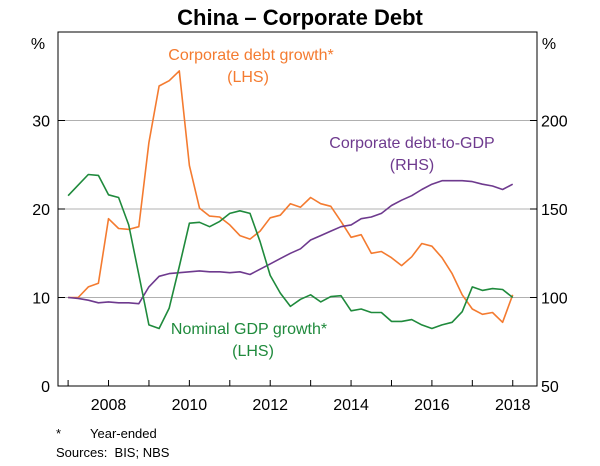 This screenshot has height=466, width=600. Describe the element at coordinates (253, 351) in the screenshot. I see `nominal-gdp-growth-sublabel: (LHS)` at that location.